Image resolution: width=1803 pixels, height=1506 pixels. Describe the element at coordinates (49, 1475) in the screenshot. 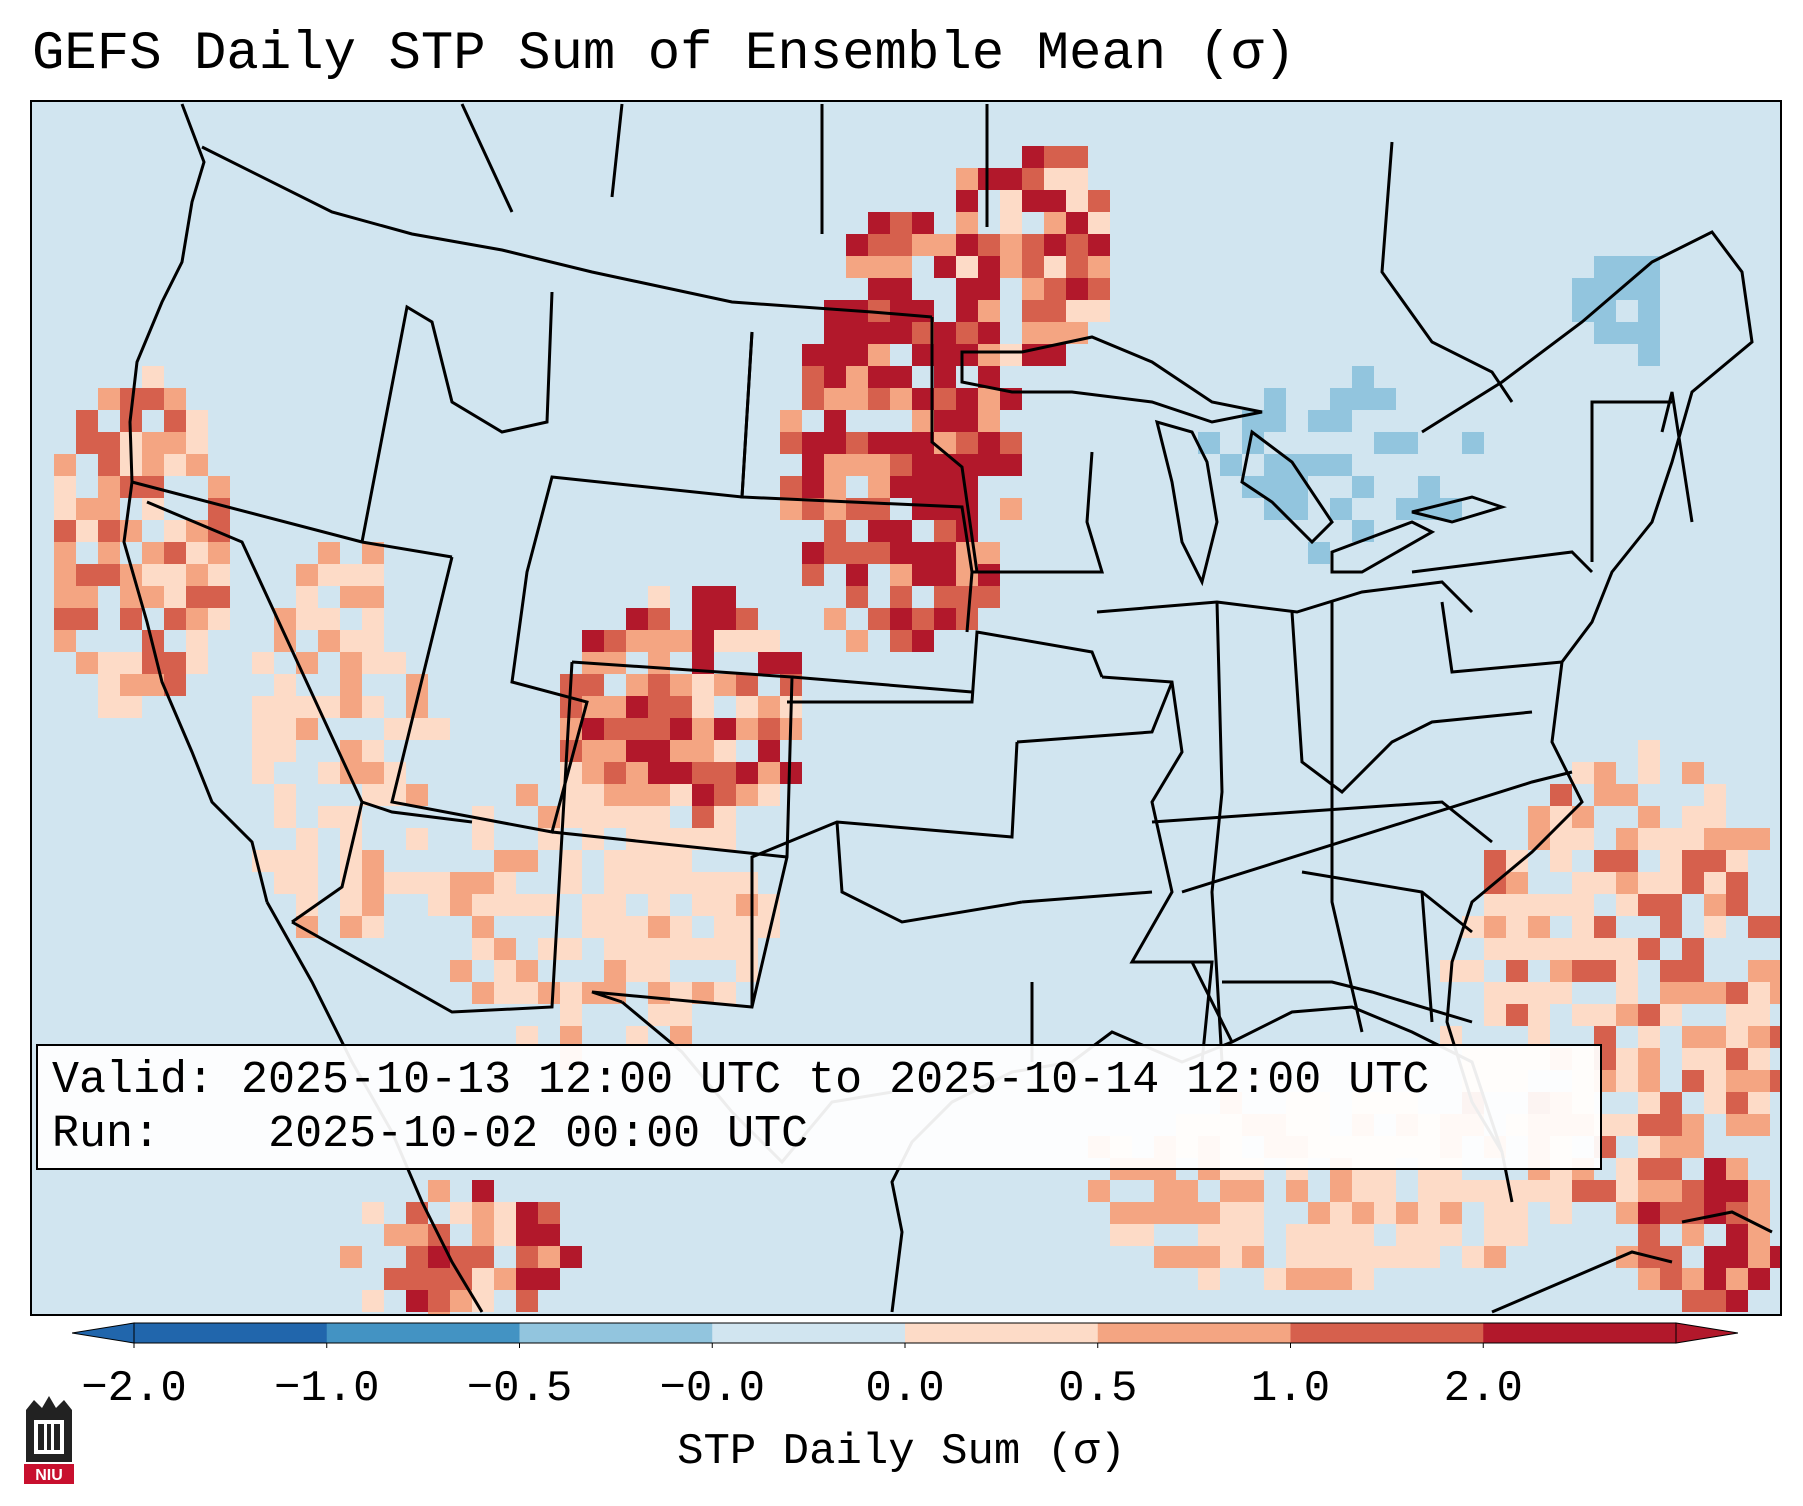

I see `logo-text: NIU` at that location.